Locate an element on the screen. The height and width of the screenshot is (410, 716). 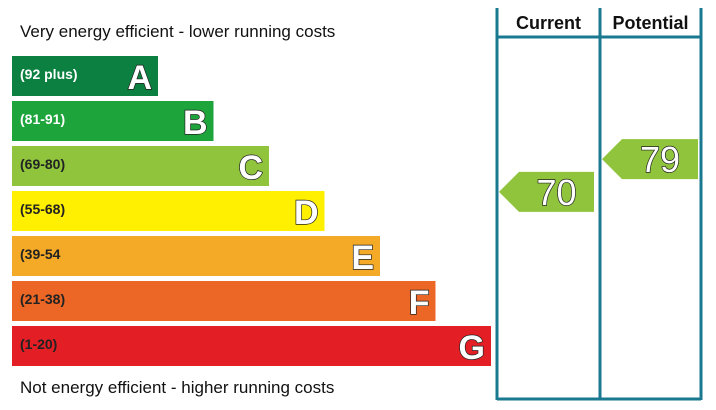
rating-arrow-current is located at coordinates (546, 191).